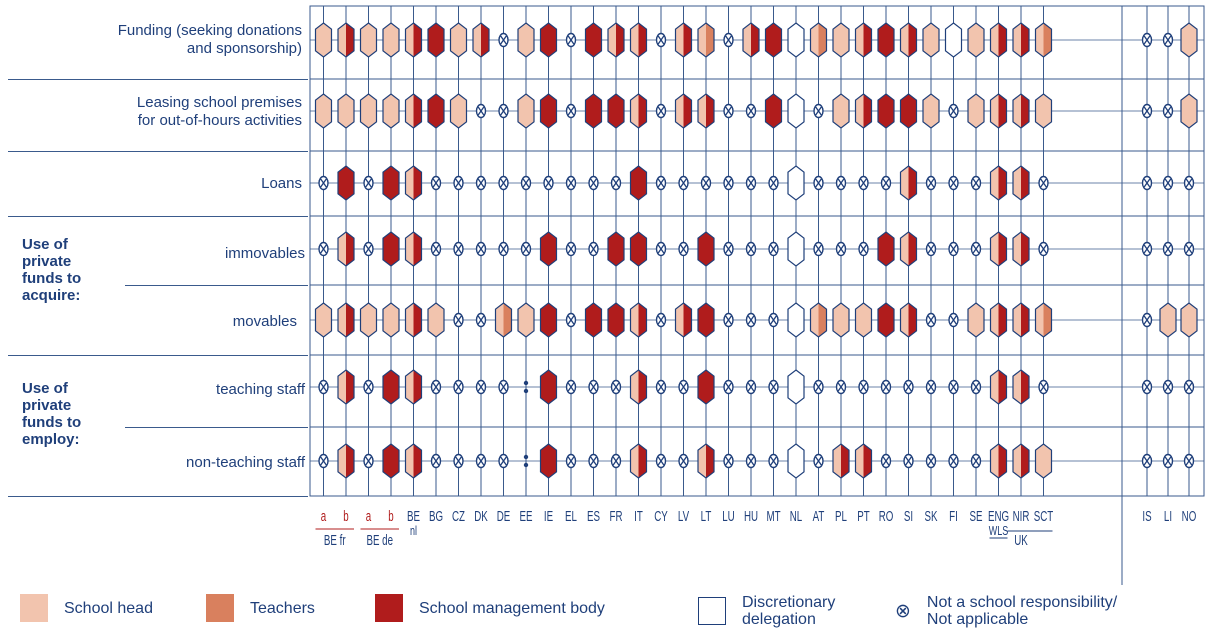 This screenshot has height=643, width=1212. What do you see at coordinates (323, 40) in the screenshot?
I see `cell-be-fr-a-r0` at bounding box center [323, 40].